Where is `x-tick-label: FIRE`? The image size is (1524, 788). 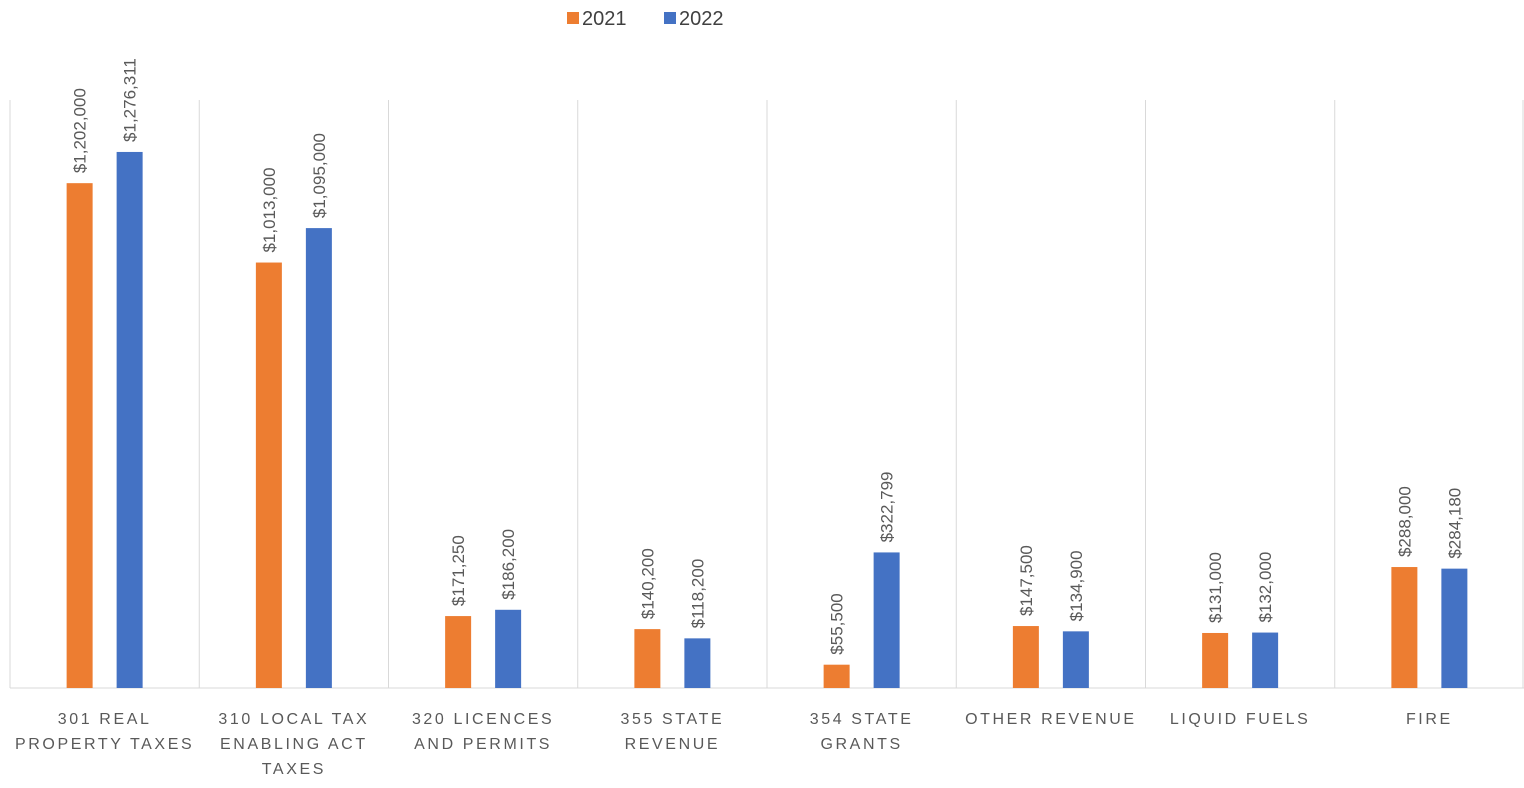
x-tick-label: FIRE is located at coordinates (1429, 719).